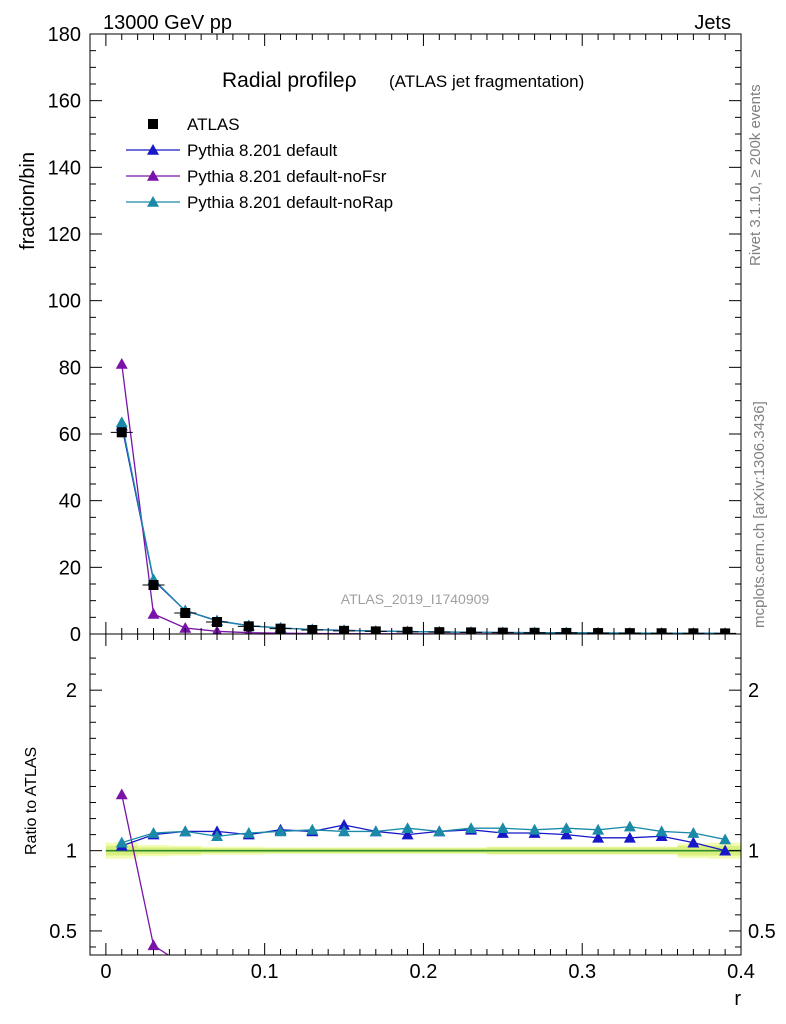  What do you see at coordinates (153, 124) in the screenshot?
I see `legend-marker-atlas` at bounding box center [153, 124].